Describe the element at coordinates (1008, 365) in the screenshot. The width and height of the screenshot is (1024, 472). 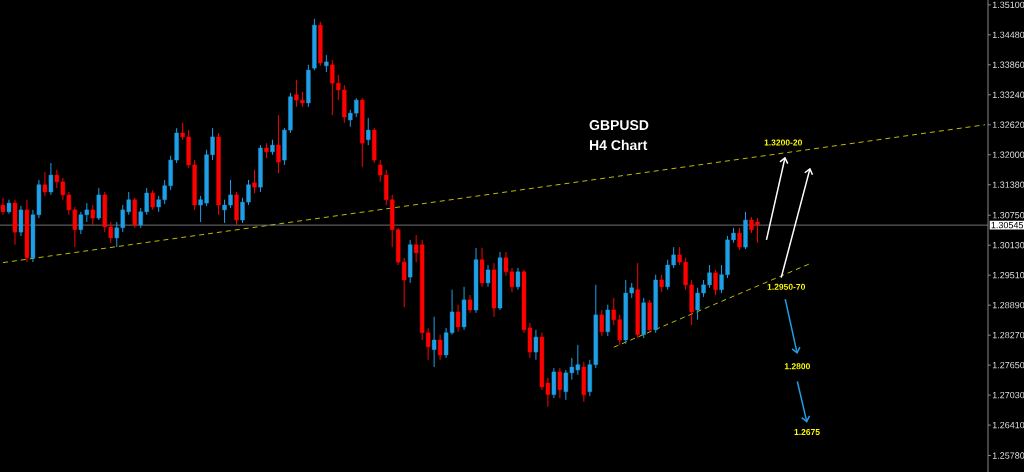
I see `y-tick-label: 1.27650` at that location.